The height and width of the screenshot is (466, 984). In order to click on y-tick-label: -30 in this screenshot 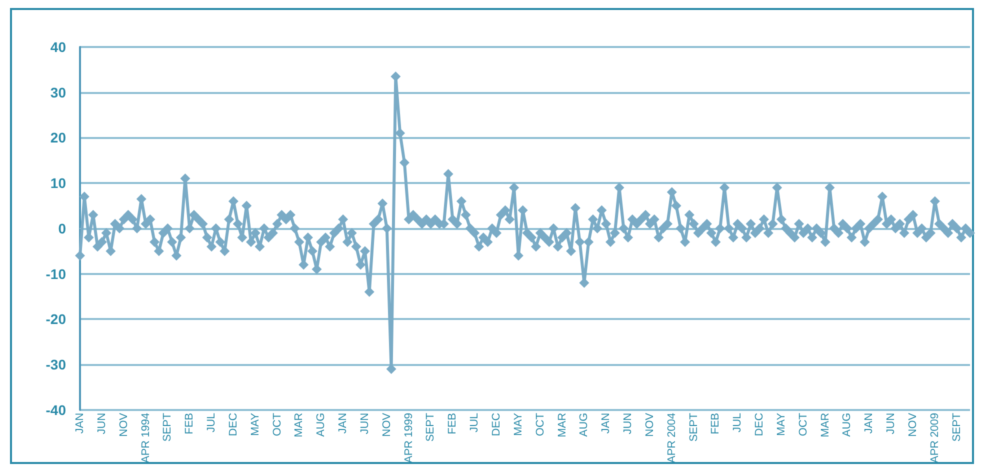, I will do `click(56, 364)`.